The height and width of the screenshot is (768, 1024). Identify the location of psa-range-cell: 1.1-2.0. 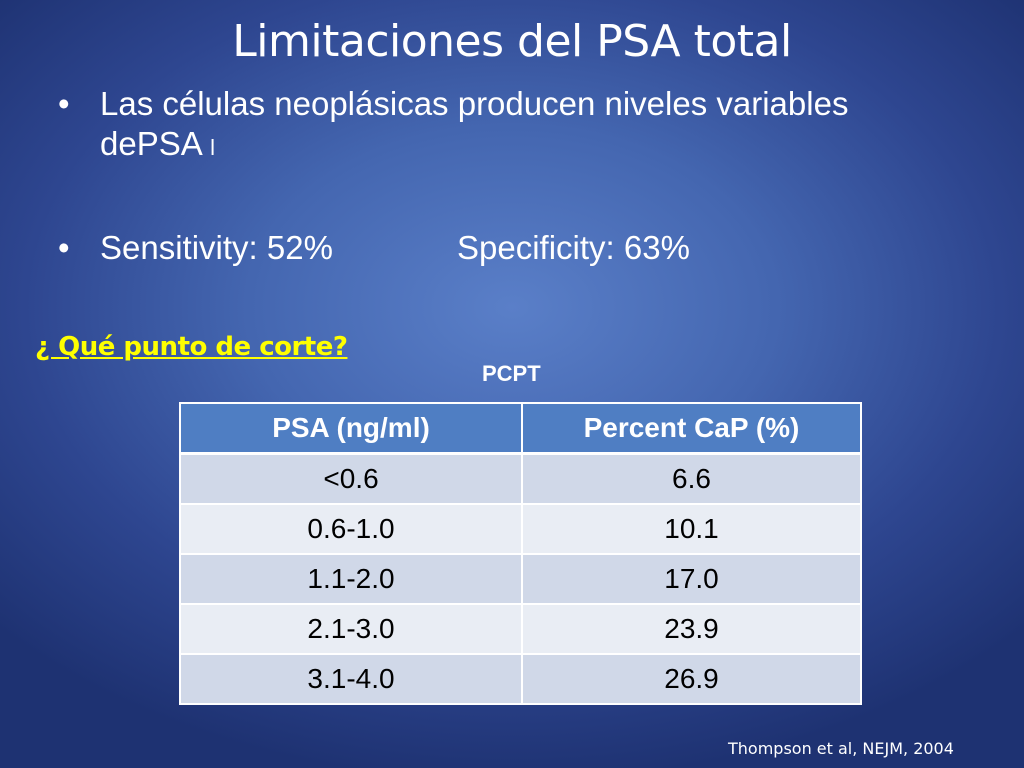
(351, 579).